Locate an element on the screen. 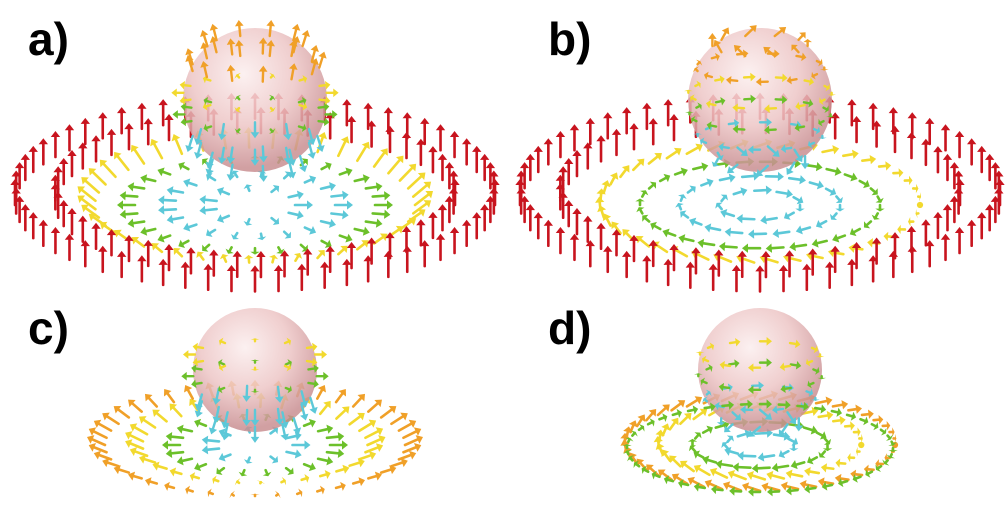  panel-label-d: d) is located at coordinates (570, 328).